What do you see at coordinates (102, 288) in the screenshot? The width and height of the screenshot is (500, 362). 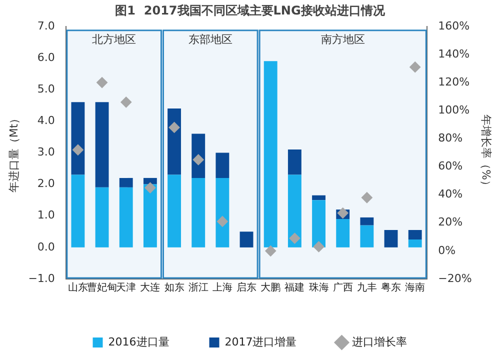 I see `x-tick-label: 曹妃甸` at bounding box center [102, 288].